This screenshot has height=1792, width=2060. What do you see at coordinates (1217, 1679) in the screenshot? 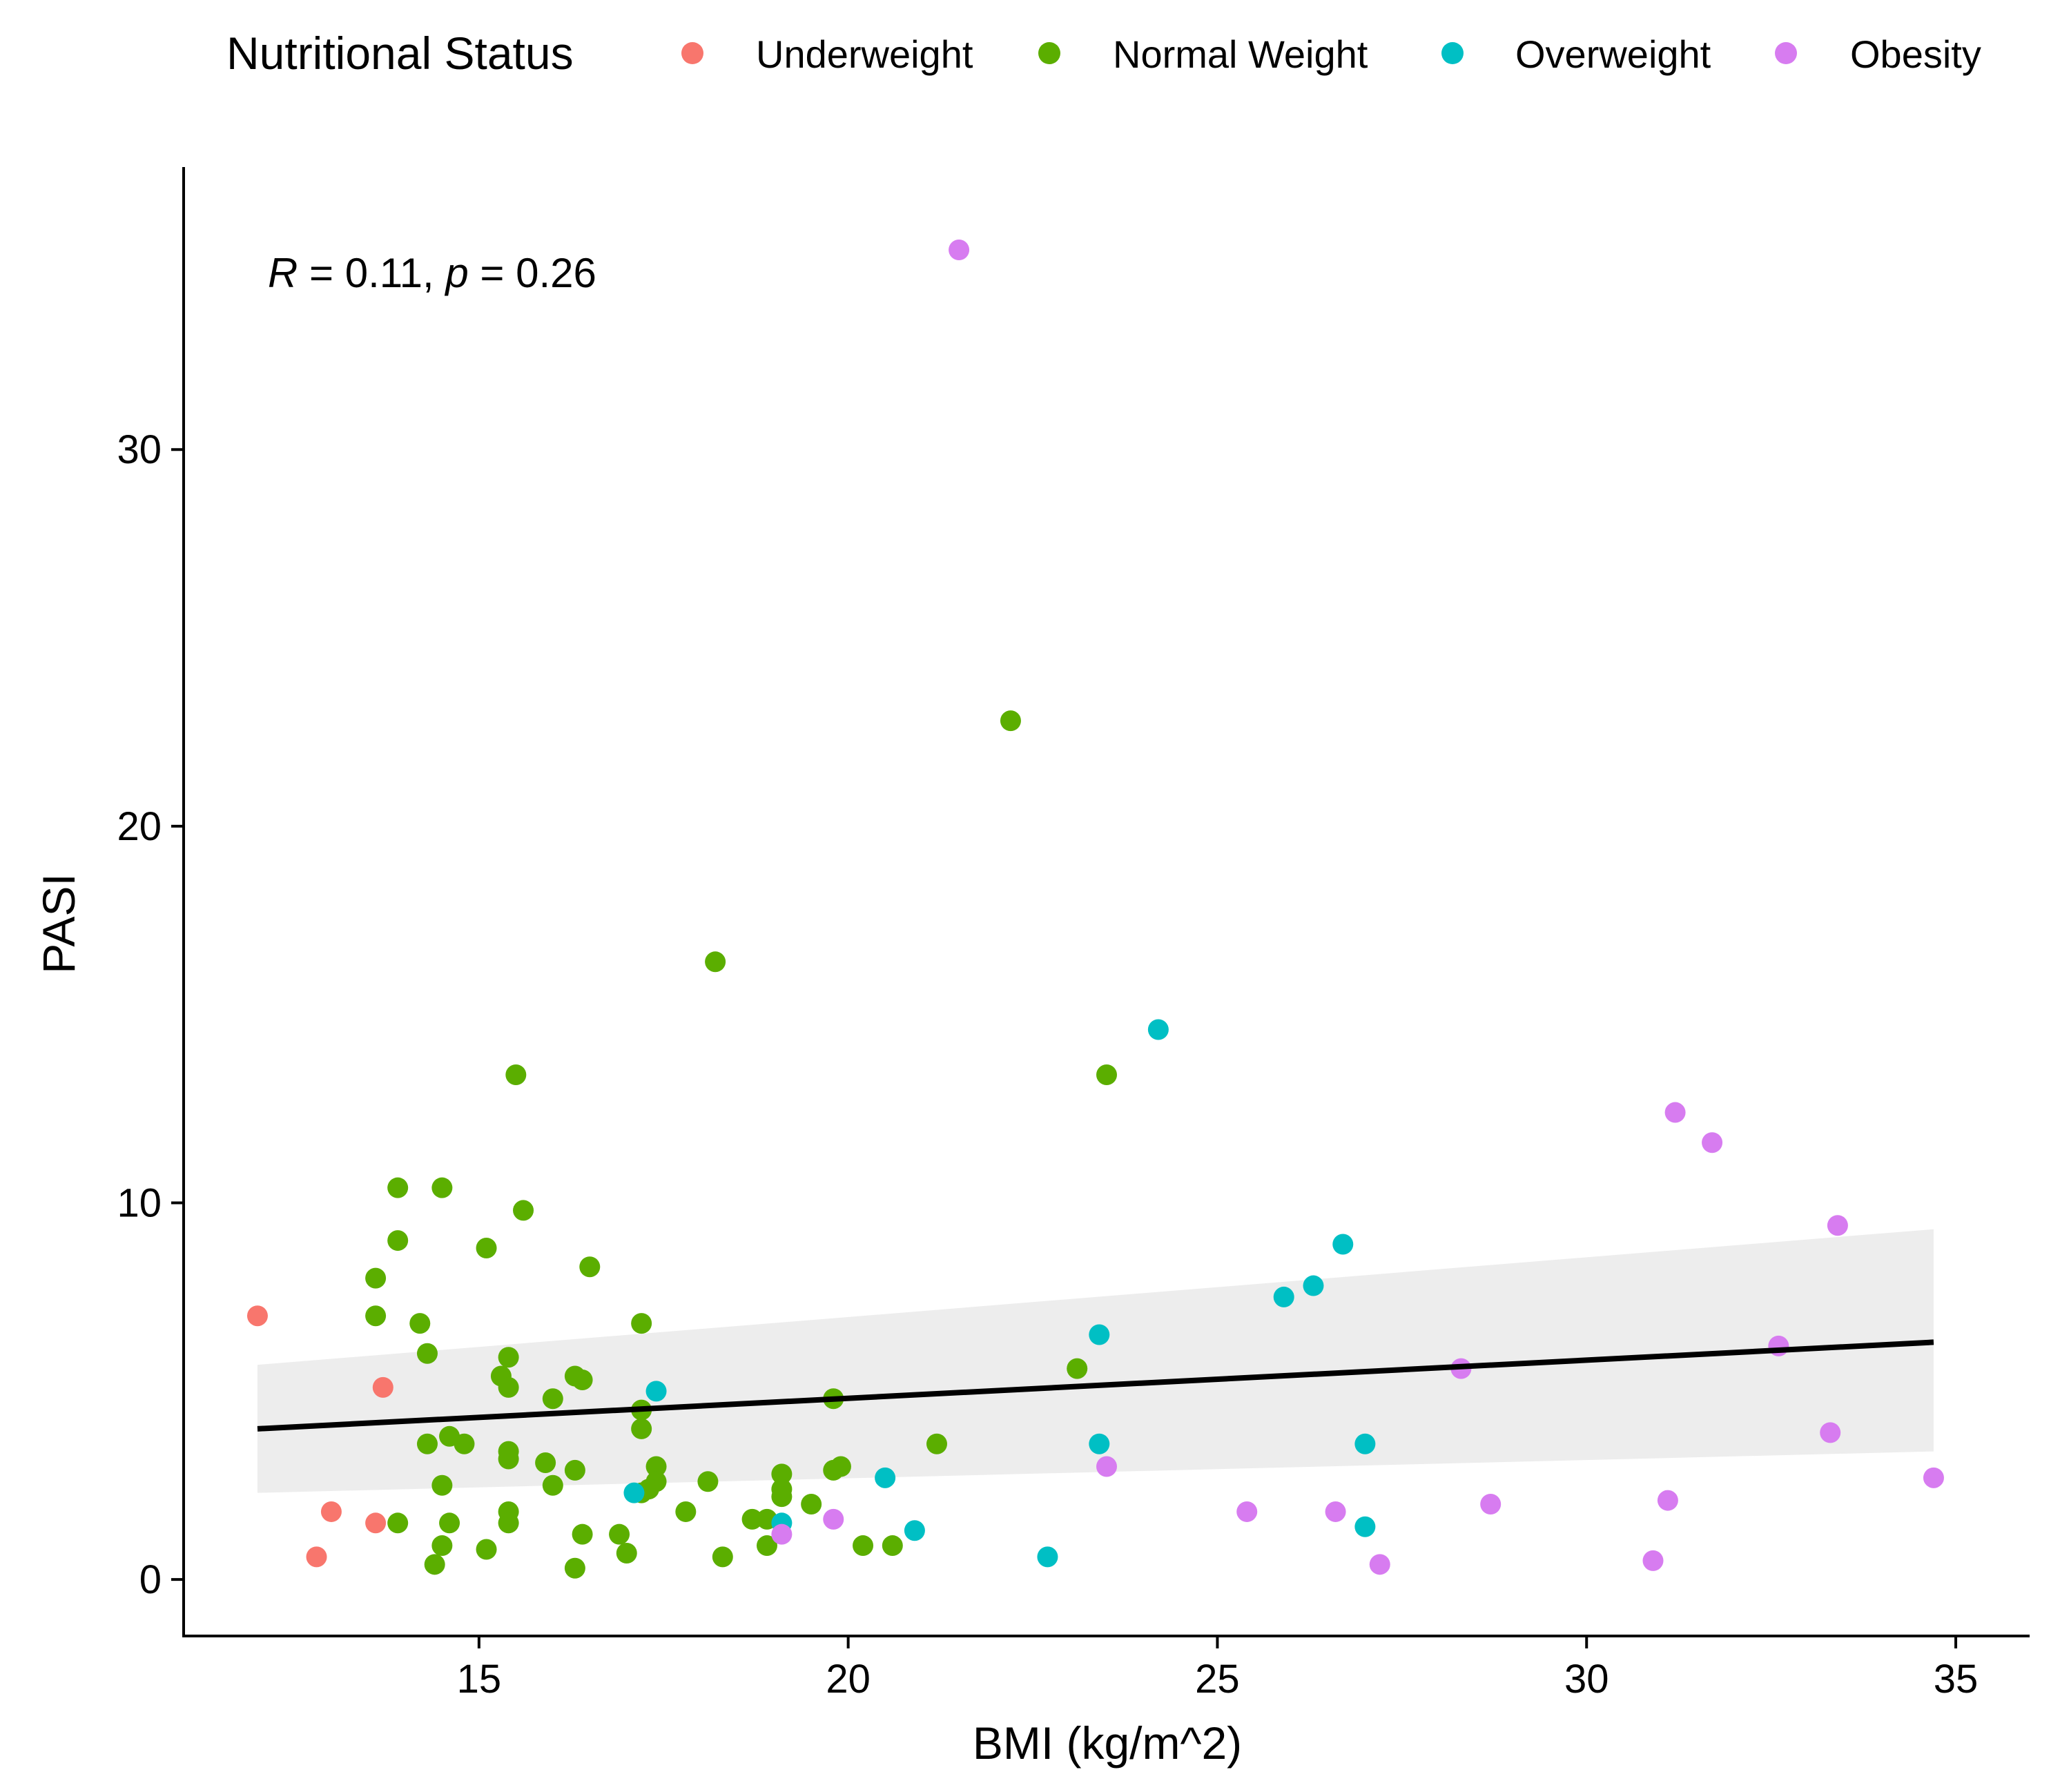
I see `x-tick-label: 25` at bounding box center [1217, 1679].